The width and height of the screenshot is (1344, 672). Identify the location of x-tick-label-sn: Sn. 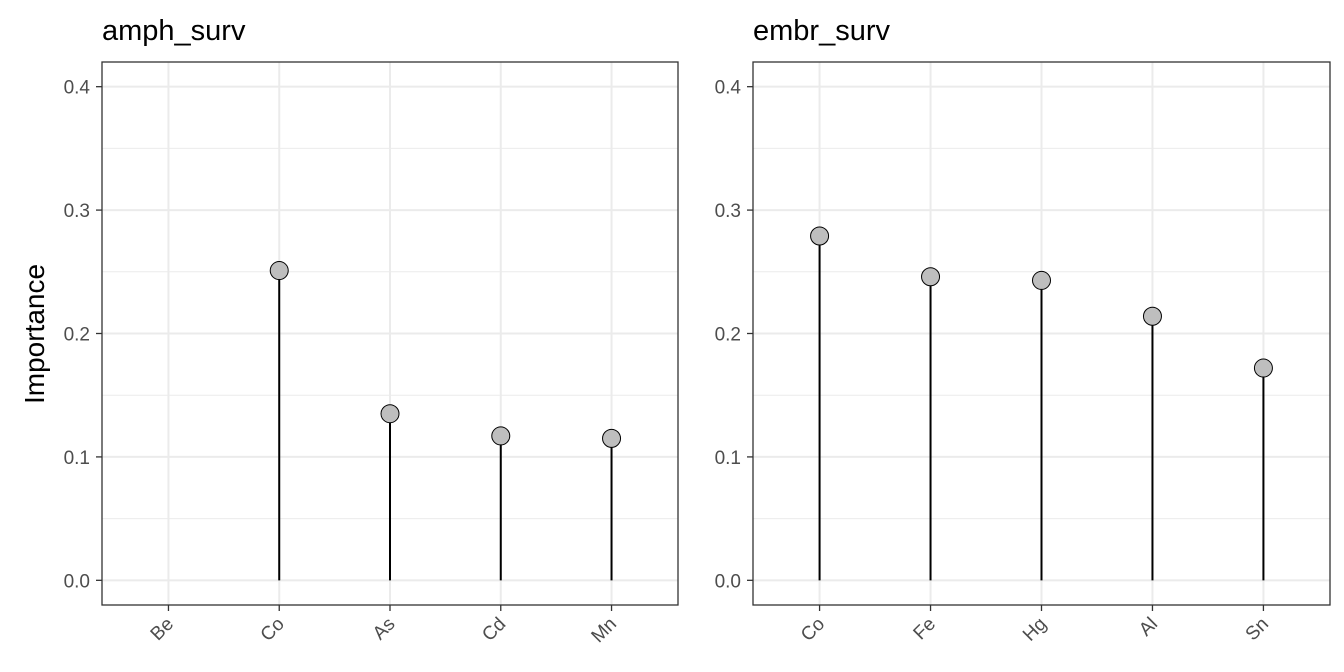
(1257, 629).